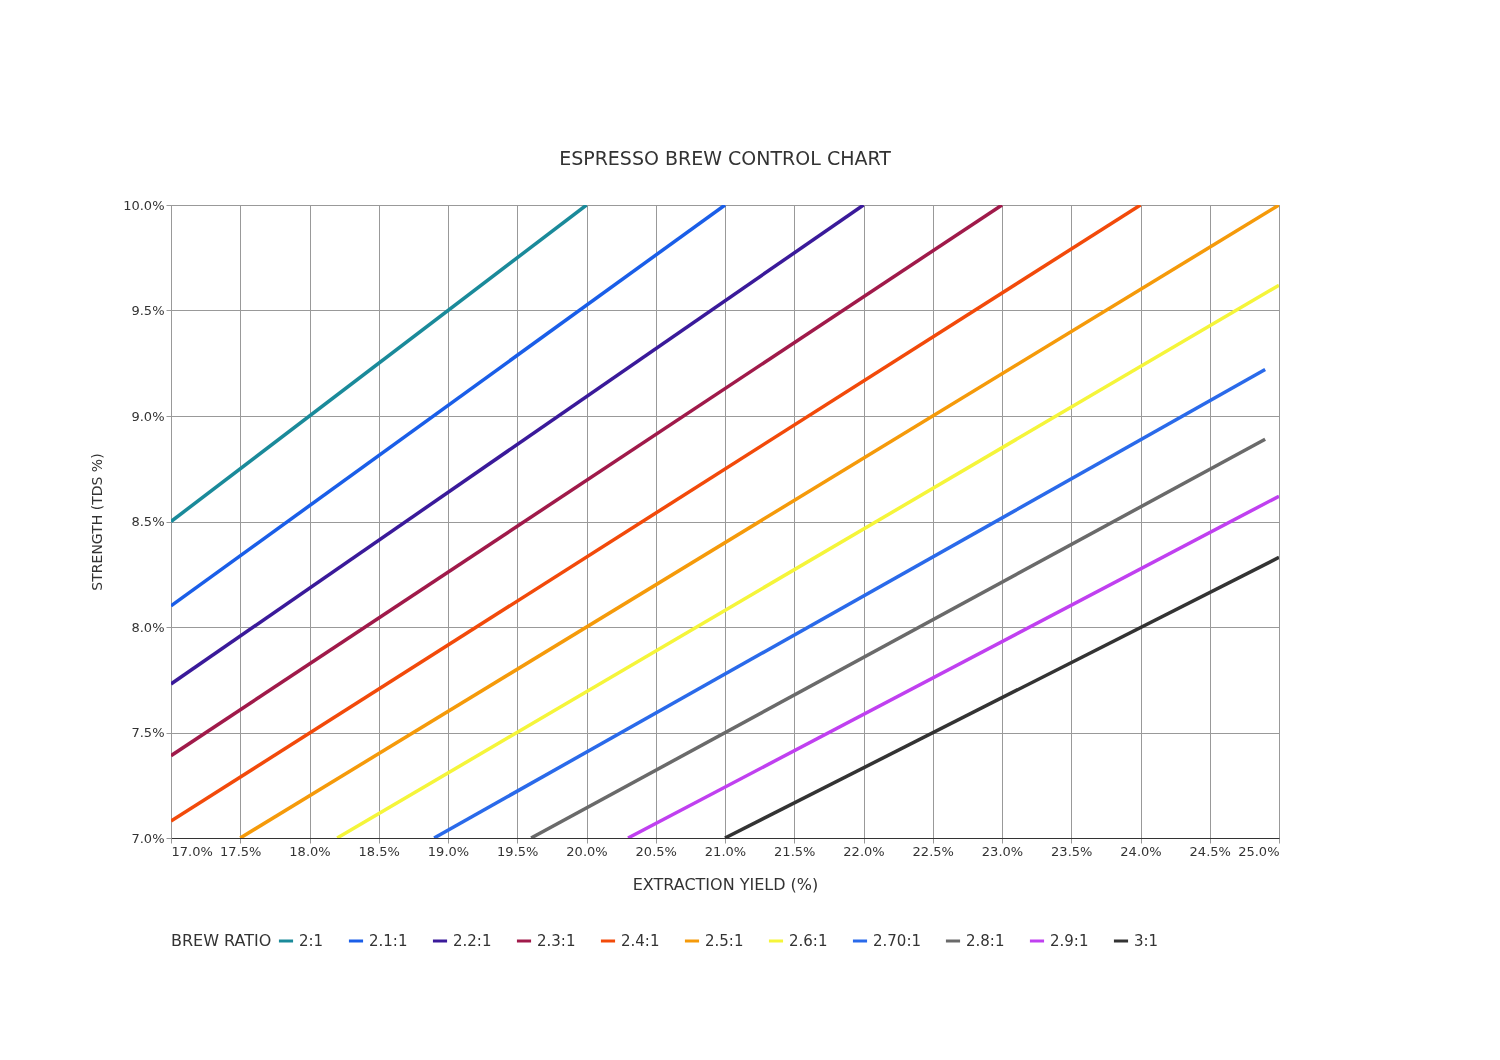 The height and width of the screenshot is (1060, 1500). What do you see at coordinates (725, 158) in the screenshot?
I see `chart-title: ESPRESSO BREW CONTROL CHART` at bounding box center [725, 158].